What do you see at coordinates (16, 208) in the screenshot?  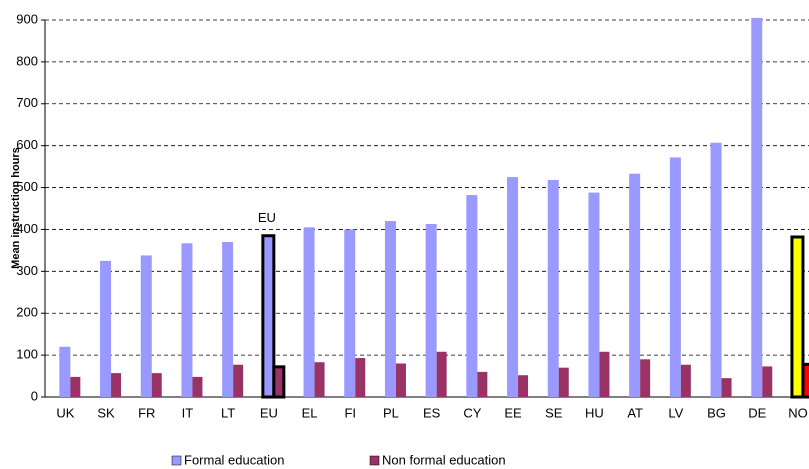 I see `y-axis-label: Mean instruction hours` at bounding box center [16, 208].